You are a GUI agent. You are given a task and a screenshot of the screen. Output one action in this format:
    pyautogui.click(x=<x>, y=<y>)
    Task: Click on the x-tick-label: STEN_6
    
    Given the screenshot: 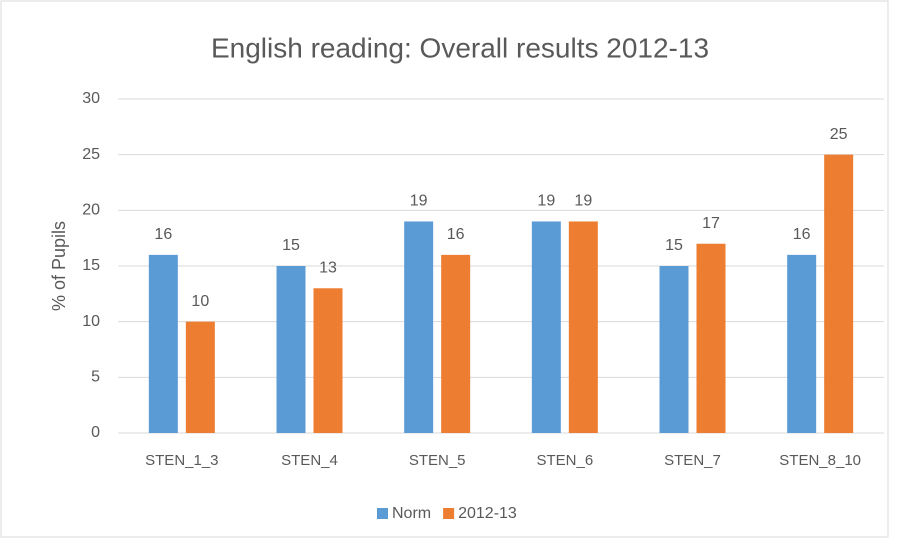 What is the action you would take?
    pyautogui.click(x=564, y=460)
    